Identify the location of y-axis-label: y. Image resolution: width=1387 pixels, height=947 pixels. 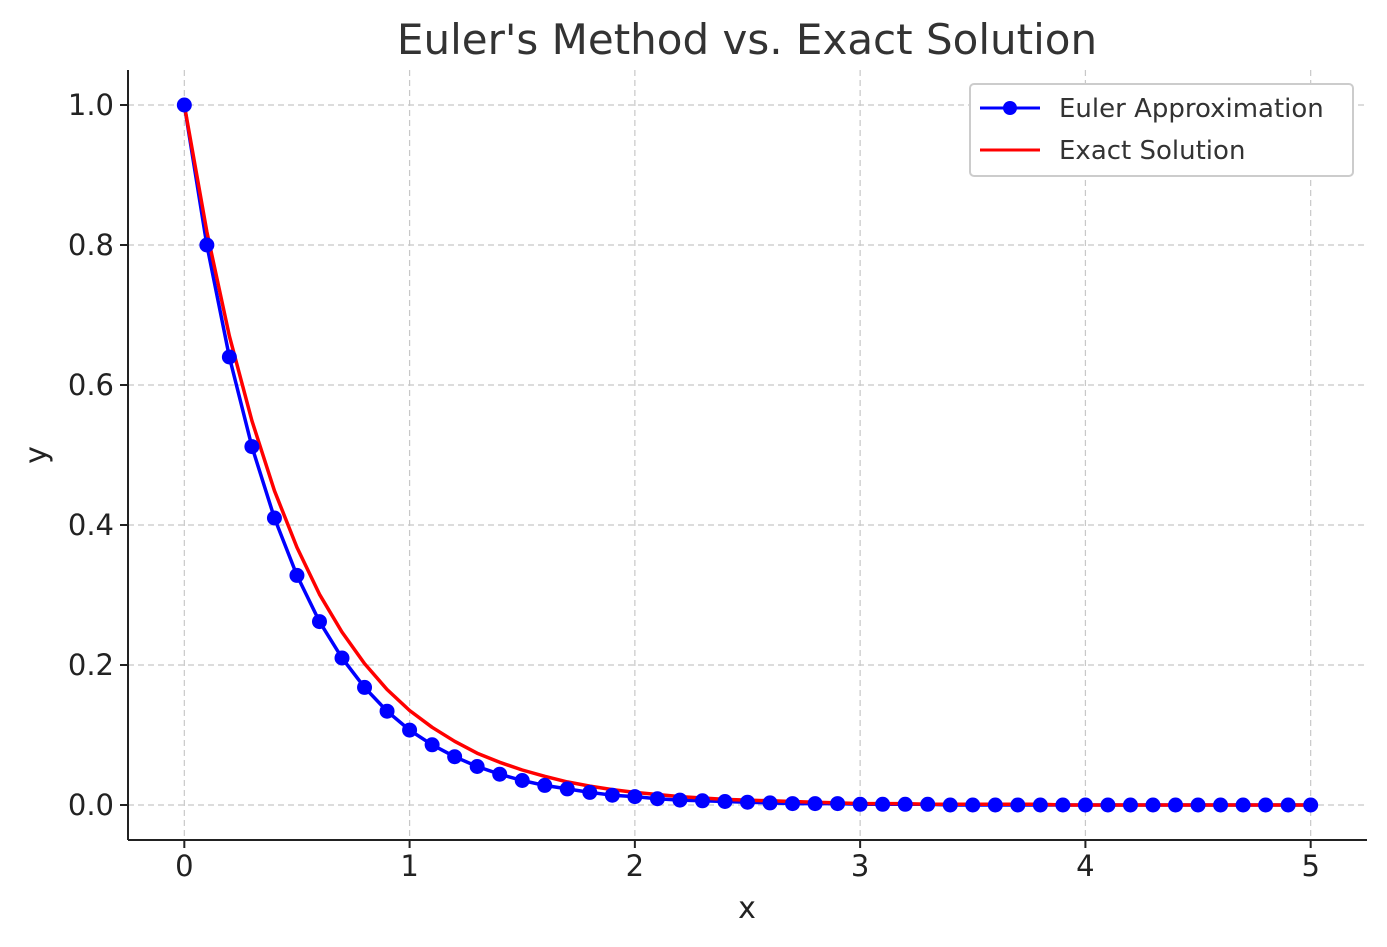
(36, 455).